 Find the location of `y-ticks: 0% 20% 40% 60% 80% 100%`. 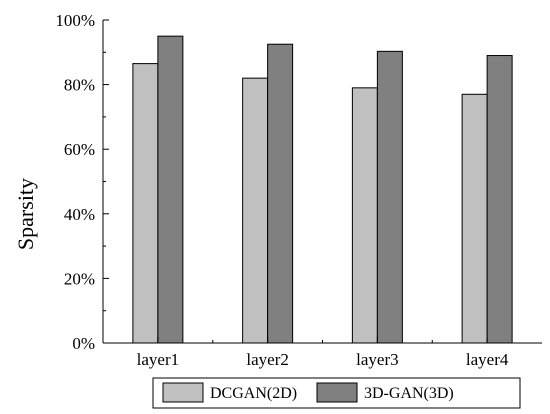

y-ticks: 0% 20% 40% 60% 80% 100% is located at coordinates (82, 182).